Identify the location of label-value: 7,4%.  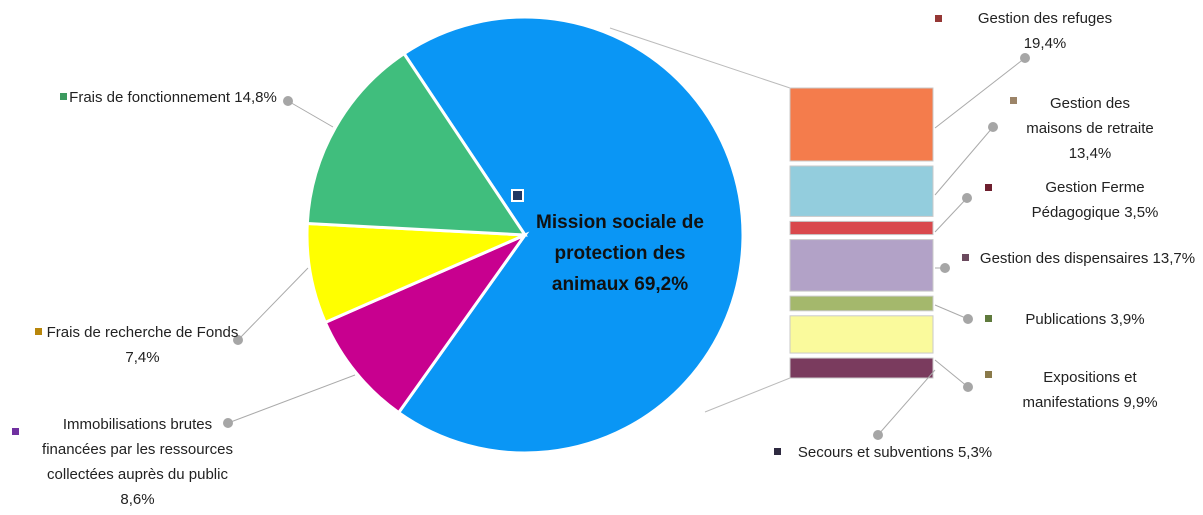
(142, 357).